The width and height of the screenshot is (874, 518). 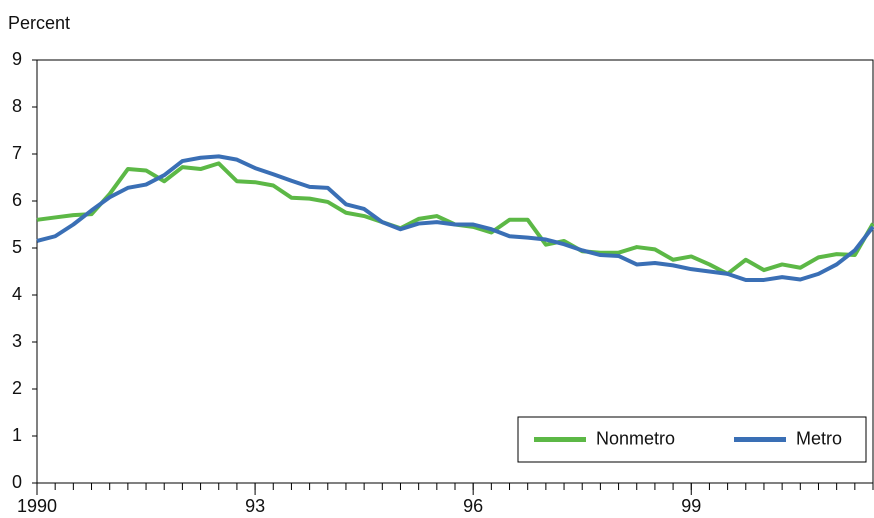 What do you see at coordinates (17, 59) in the screenshot?
I see `y-tick-label: 9` at bounding box center [17, 59].